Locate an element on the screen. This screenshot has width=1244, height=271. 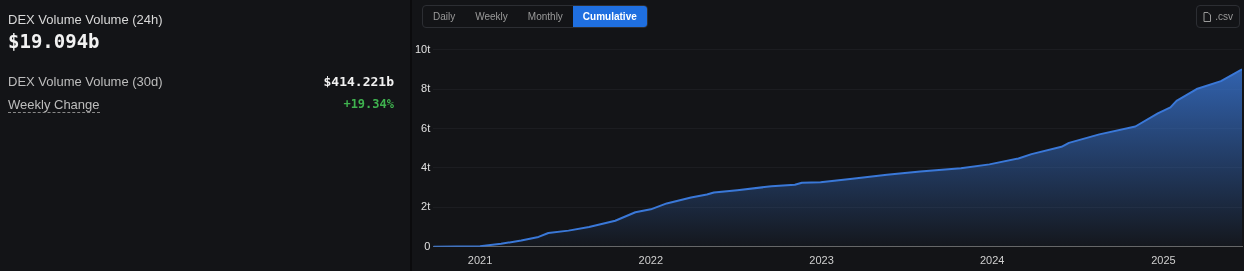
y-tick-label: 8t is located at coordinates (426, 88).